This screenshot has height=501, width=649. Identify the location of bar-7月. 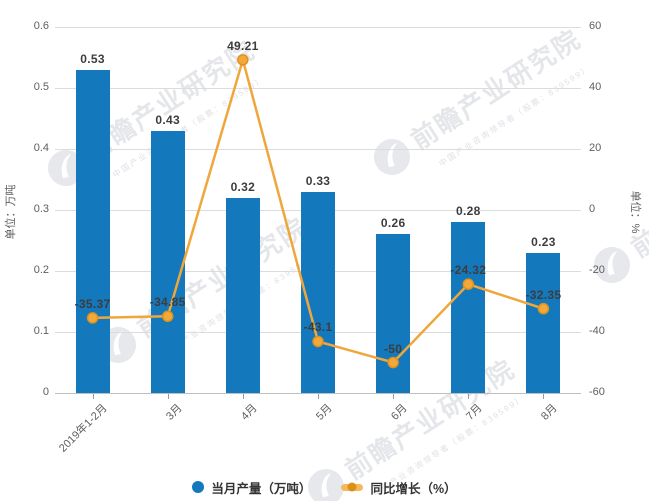
(468, 307).